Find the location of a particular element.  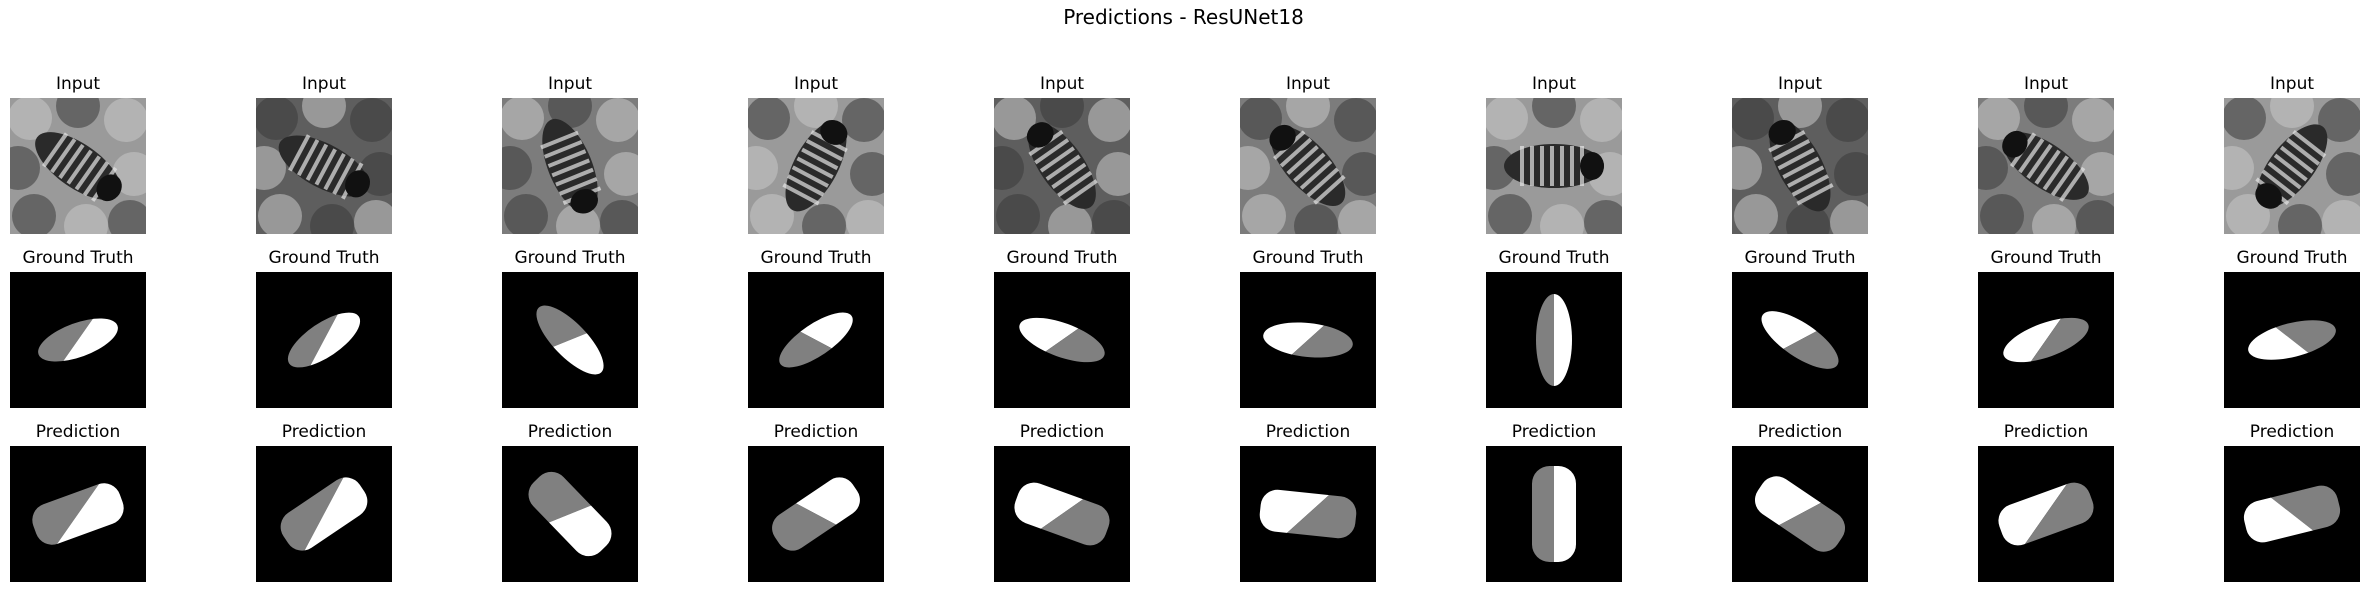

prediction-title-7: Prediction is located at coordinates (1554, 432).